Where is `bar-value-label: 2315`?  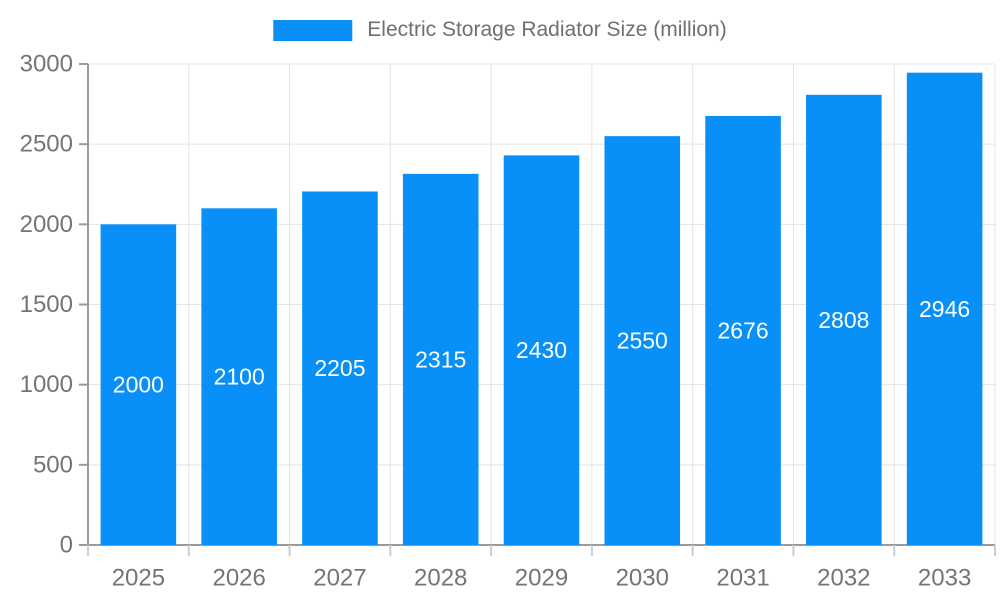 bar-value-label: 2315 is located at coordinates (440, 359).